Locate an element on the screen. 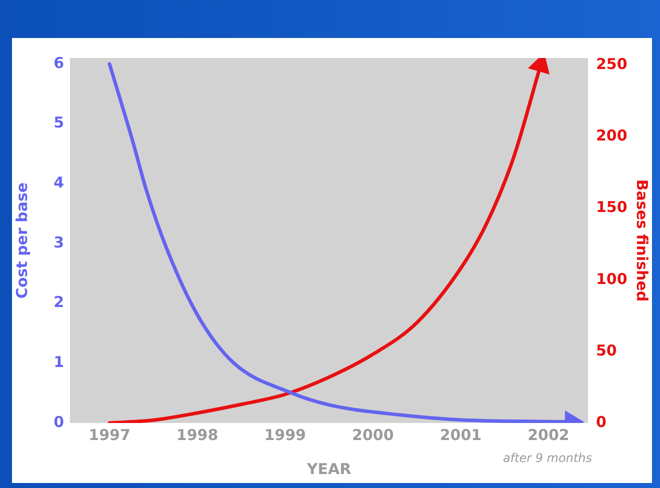 This screenshot has height=488, width=660. y2-axis-title: Bases finished is located at coordinates (642, 240).